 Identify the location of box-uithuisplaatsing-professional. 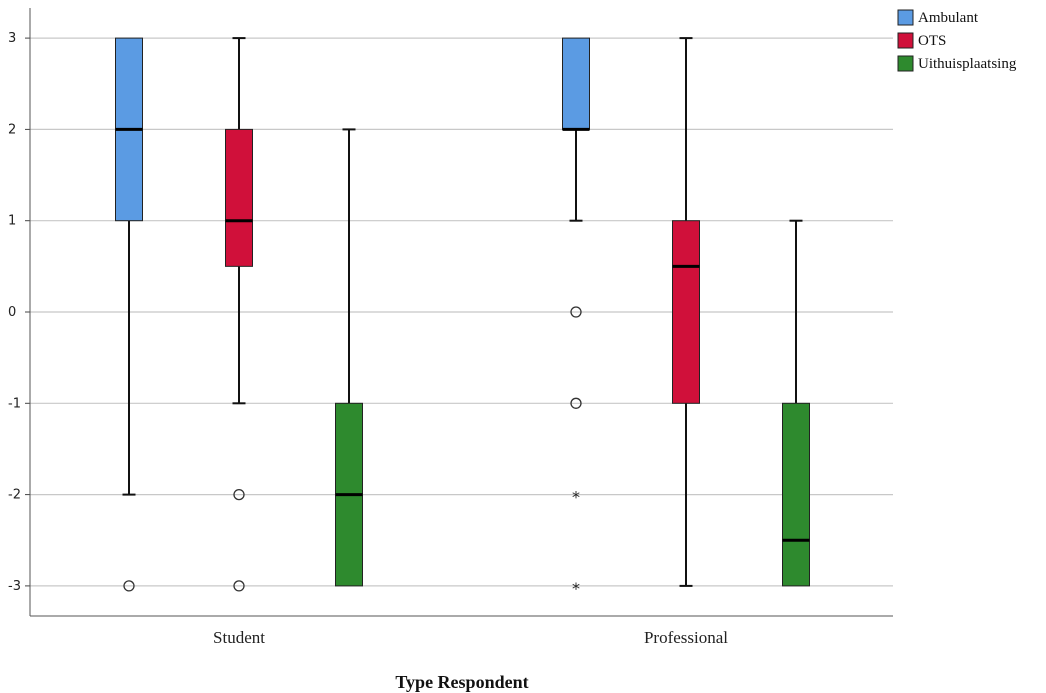
(796, 403).